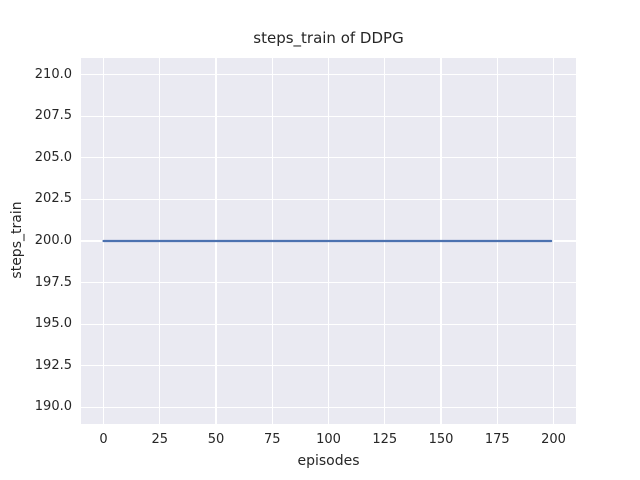 This screenshot has height=480, width=640. I want to click on x-tick-label: 25, so click(160, 439).